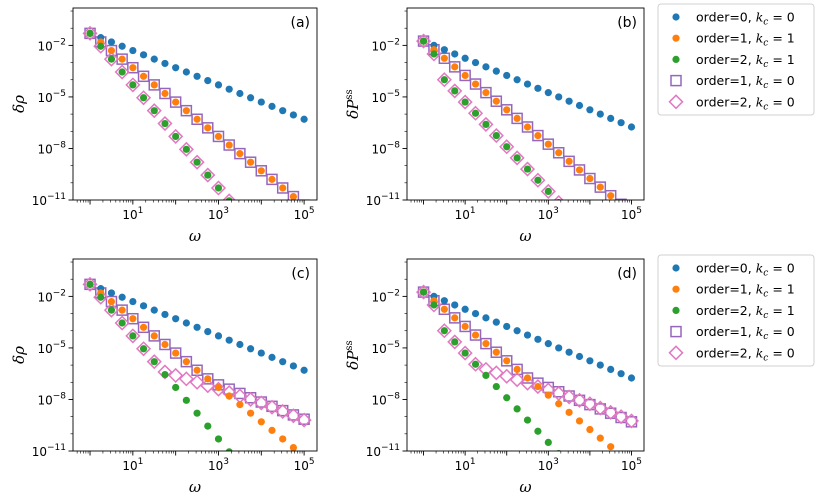 The width and height of the screenshot is (817, 502). What do you see at coordinates (745, 333) in the screenshot?
I see `legend-label: order=1, kc = 0` at bounding box center [745, 333].